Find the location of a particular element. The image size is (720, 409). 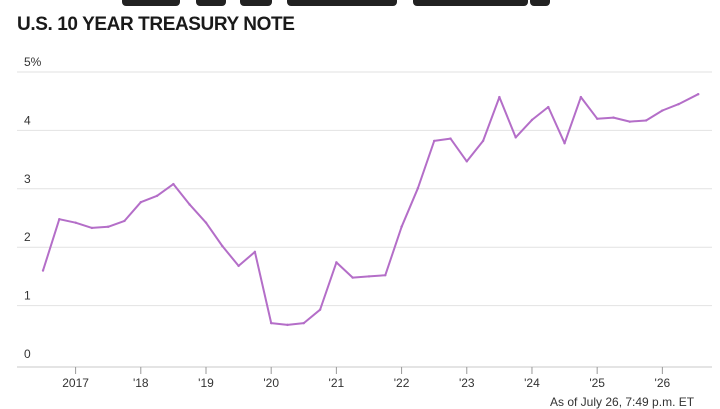

x-tick-label-2: '19 is located at coordinates (206, 383).